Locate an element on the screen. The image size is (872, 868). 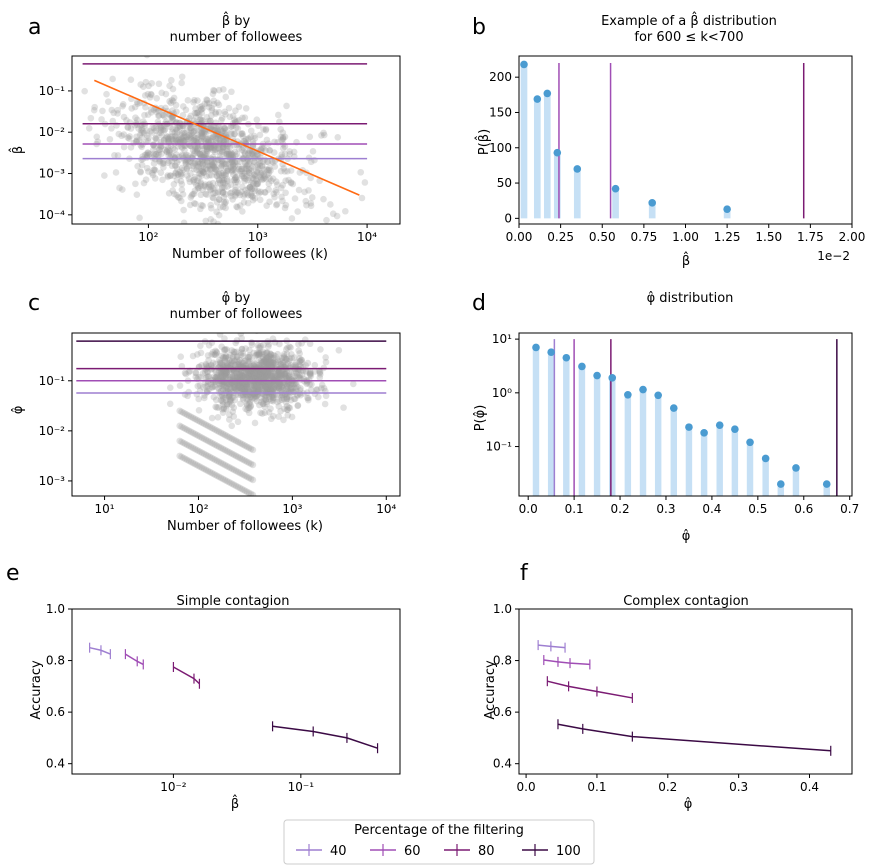
bar is located at coordinates (765, 477).